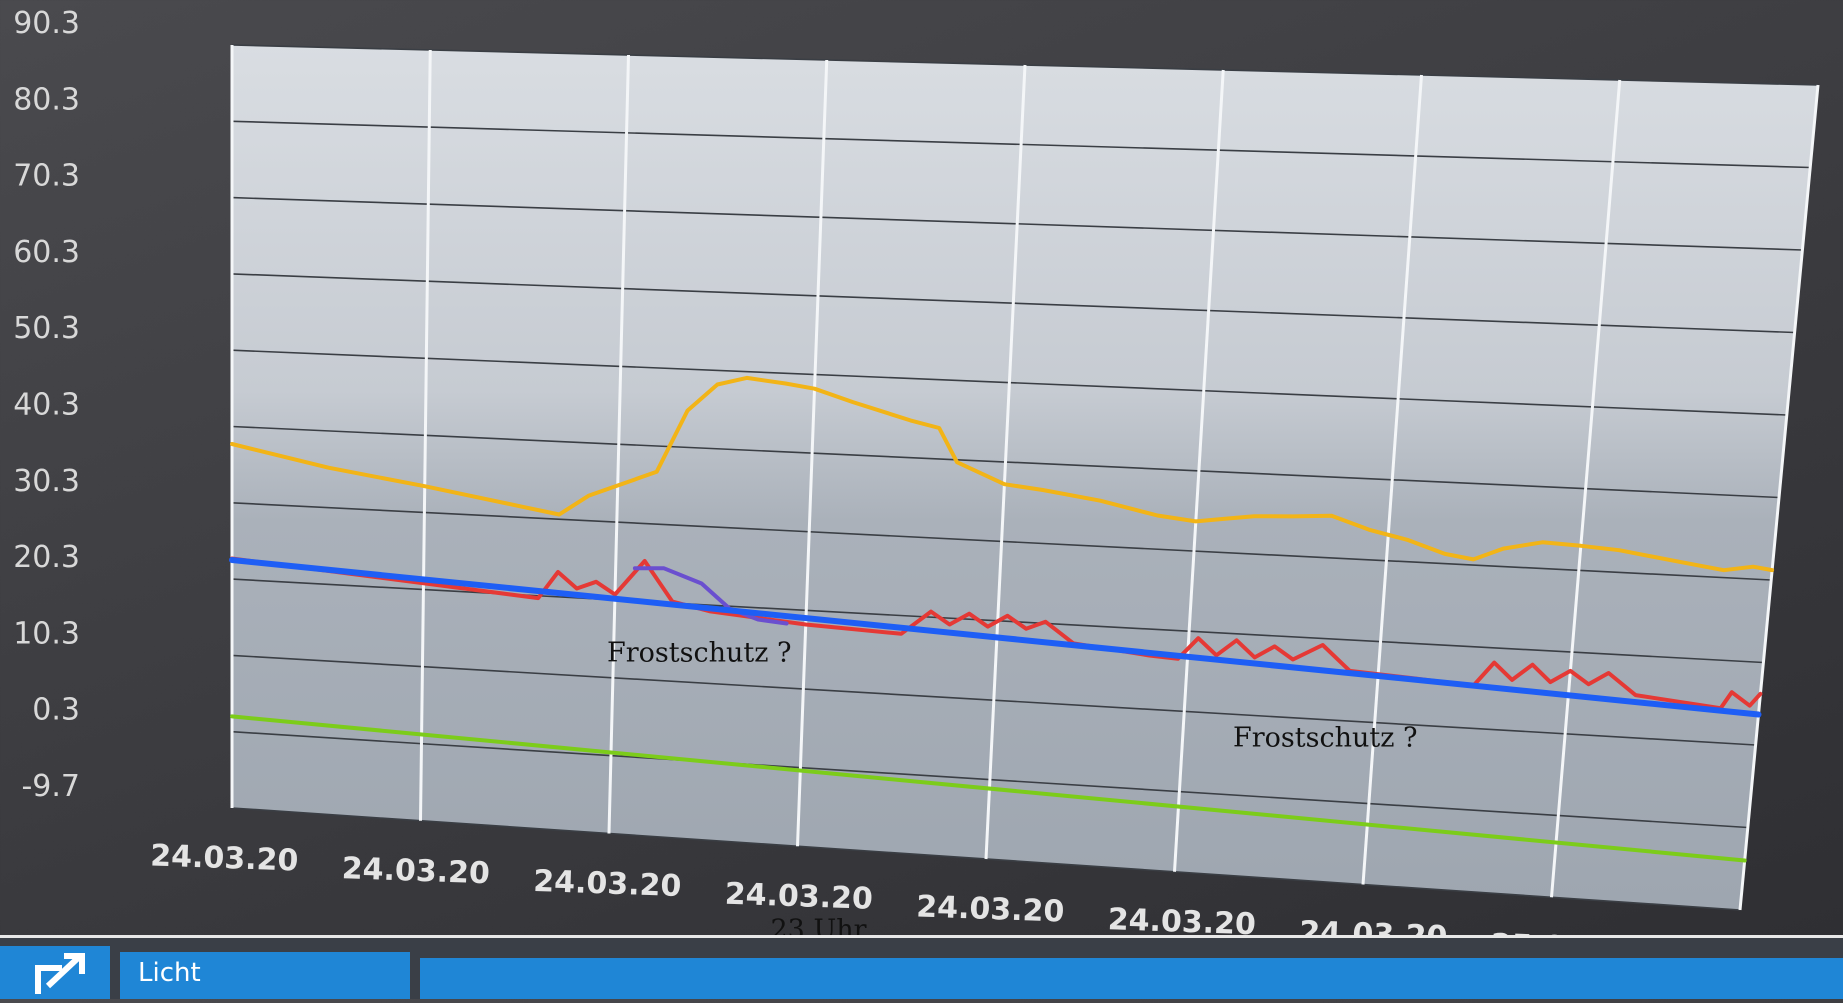 The height and width of the screenshot is (1003, 1843). What do you see at coordinates (46, 328) in the screenshot?
I see `y-tick-label: 50.3` at bounding box center [46, 328].